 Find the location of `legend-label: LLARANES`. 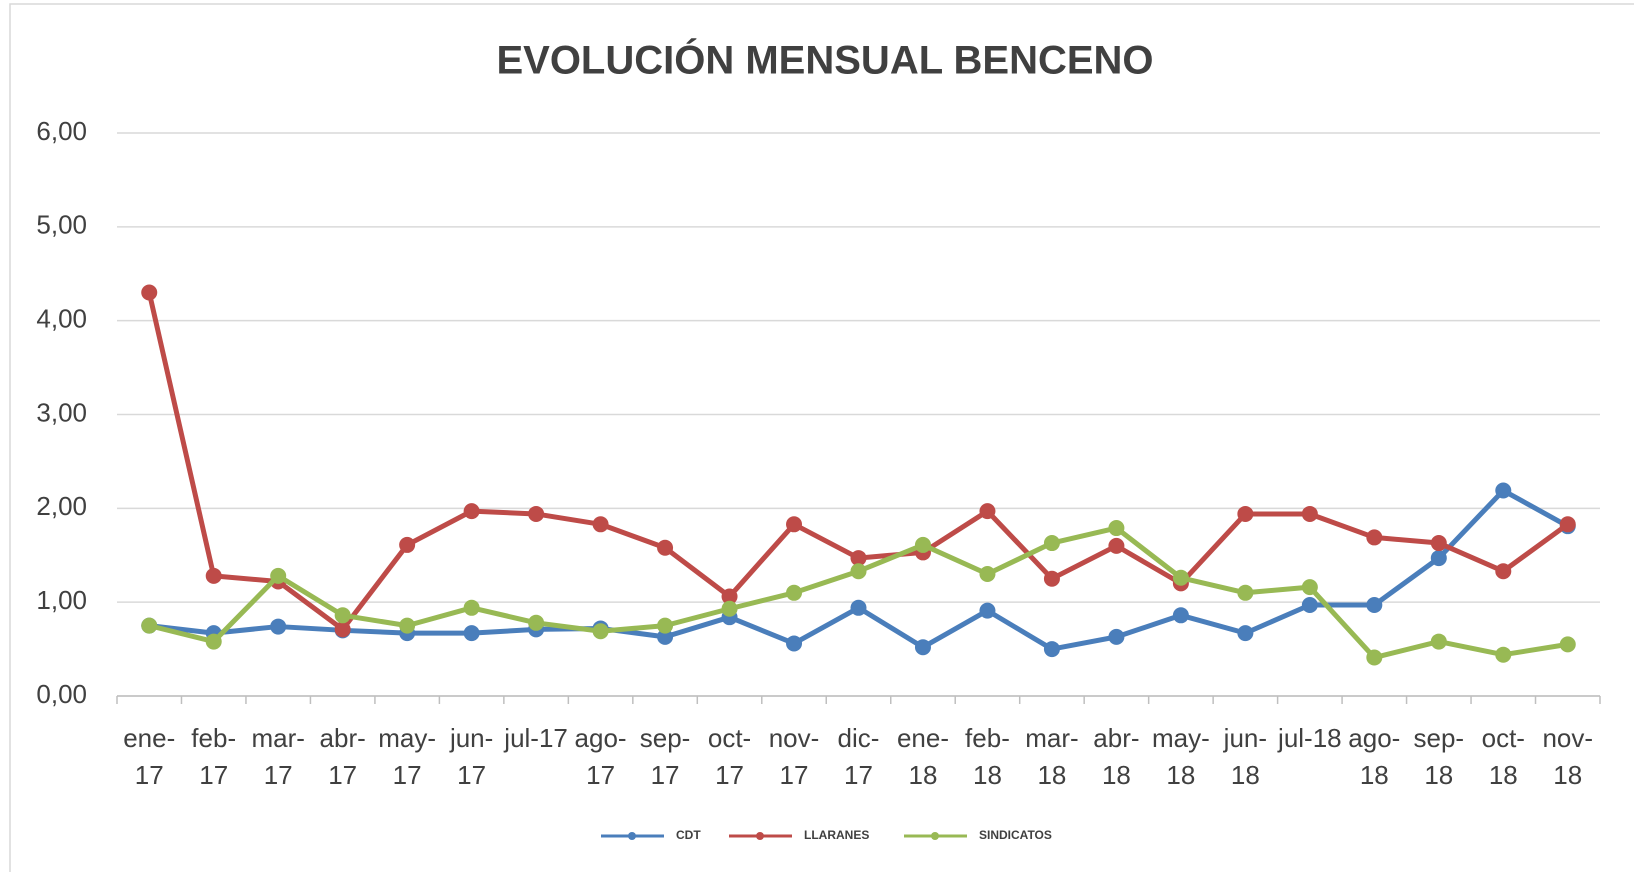

legend-label: LLARANES is located at coordinates (836, 835).